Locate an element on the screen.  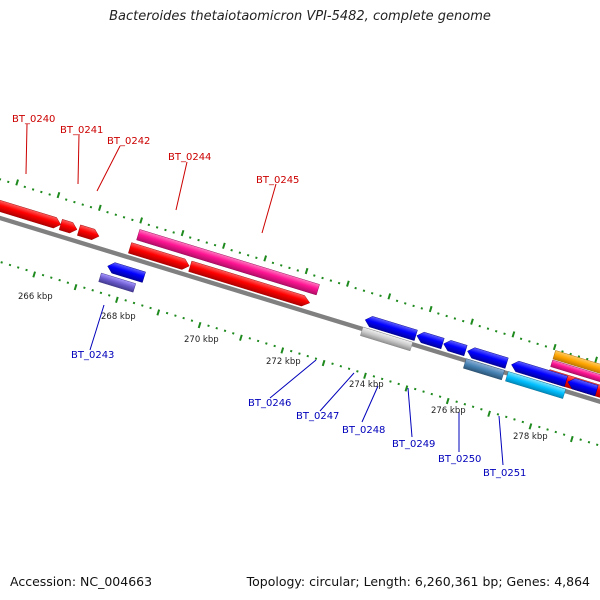
gene-label-BT_0240: BT_0240 is located at coordinates (33, 119).